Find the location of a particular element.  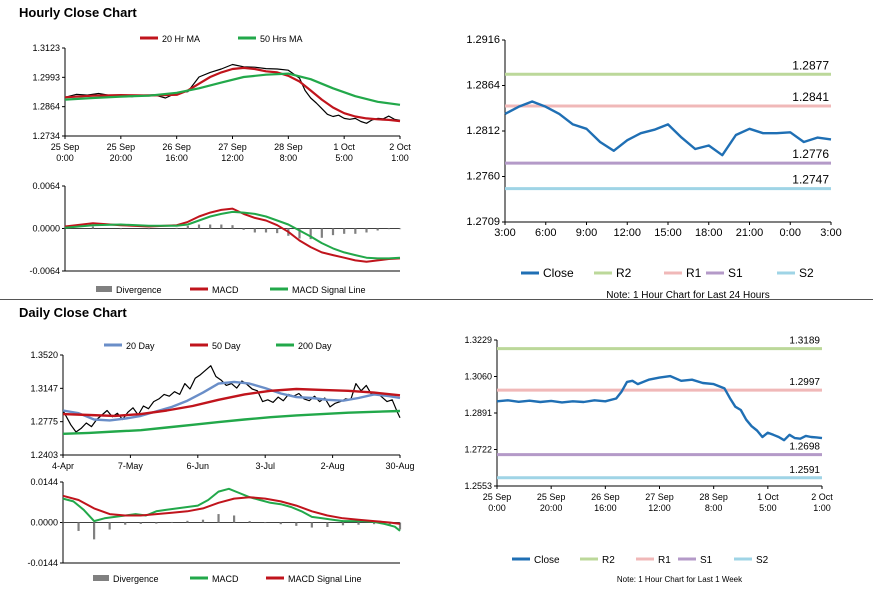

daily-price-xtick-label: 3-Jul is located at coordinates (265, 466).